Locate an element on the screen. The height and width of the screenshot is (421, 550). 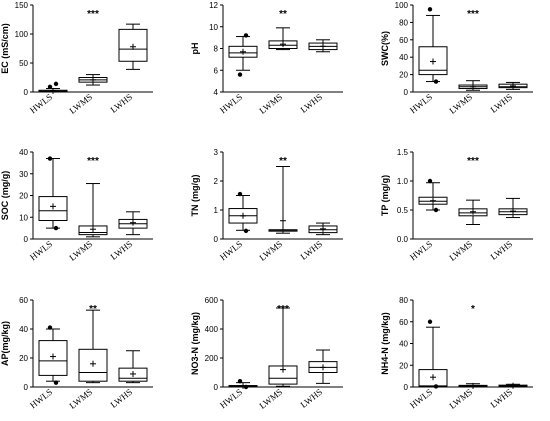
y-tick-label: 12 is located at coordinates (213, 5).